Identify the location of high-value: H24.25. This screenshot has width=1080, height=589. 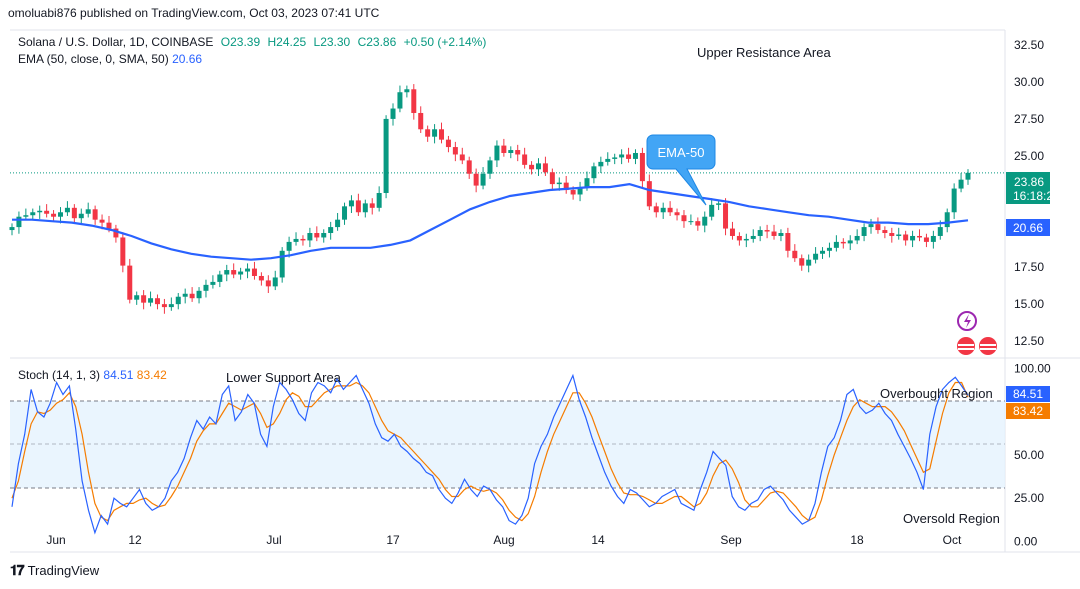
(287, 42).